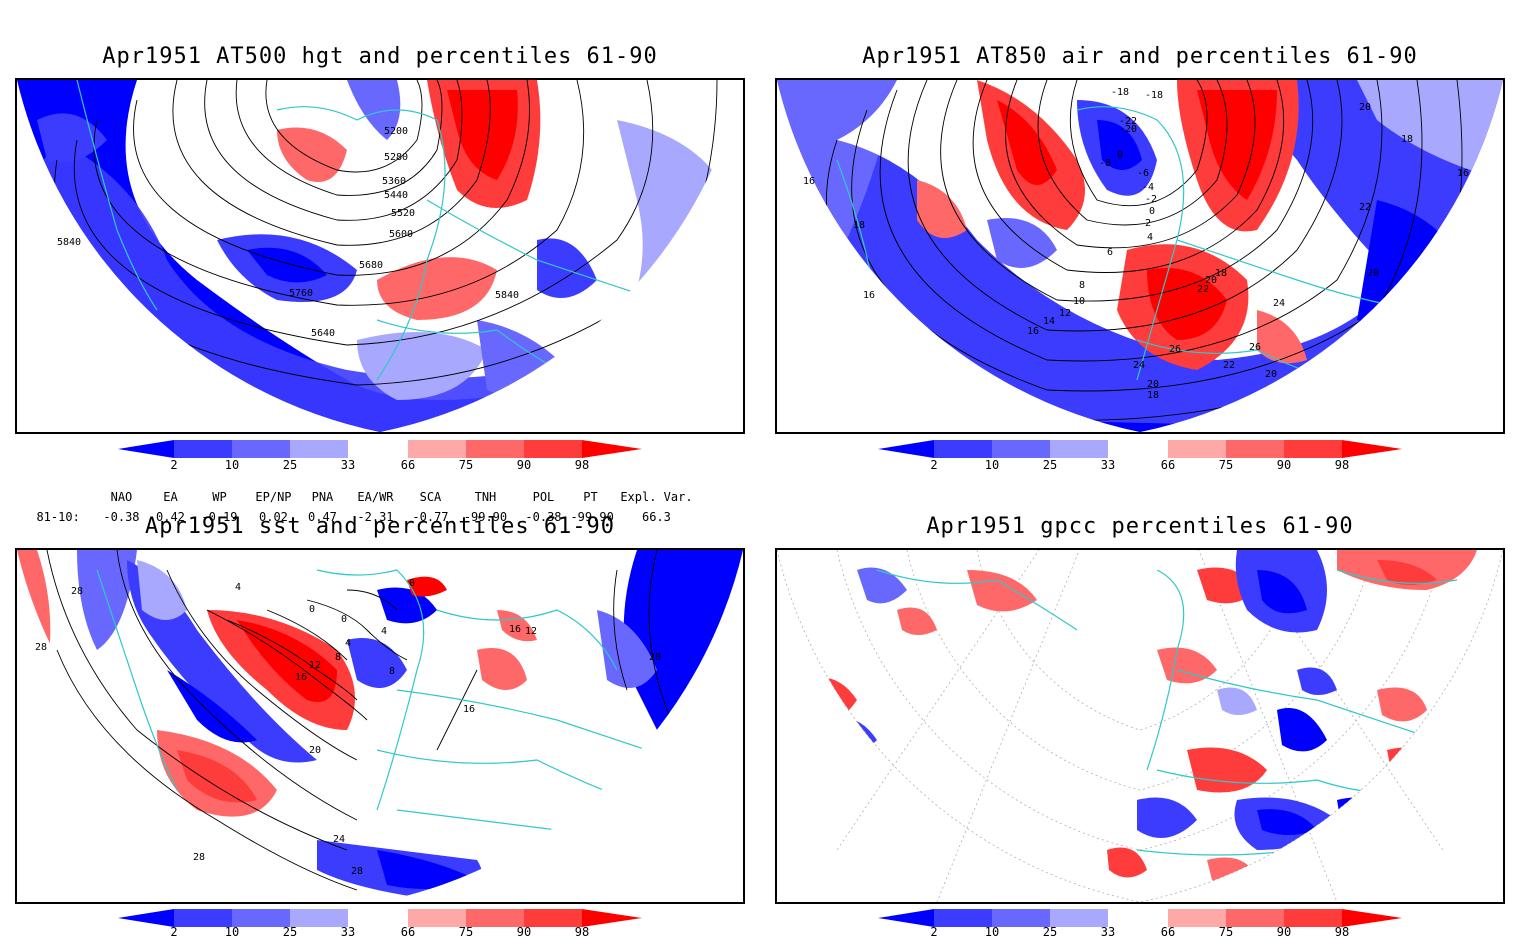  What do you see at coordinates (1079, 301) in the screenshot?
I see `contour-label: 10` at bounding box center [1079, 301].